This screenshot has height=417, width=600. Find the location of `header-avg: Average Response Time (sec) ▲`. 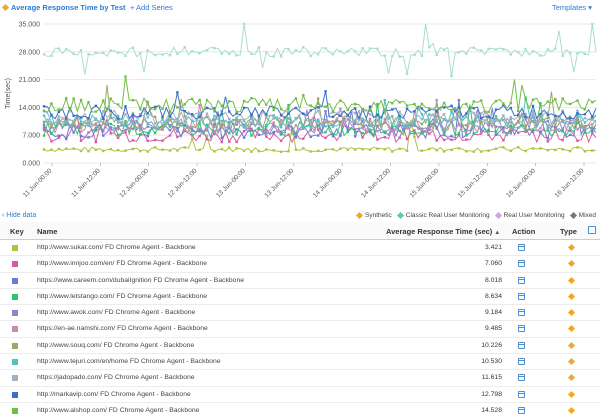

header-avg: Average Response Time (sec) ▲ is located at coordinates (443, 231).